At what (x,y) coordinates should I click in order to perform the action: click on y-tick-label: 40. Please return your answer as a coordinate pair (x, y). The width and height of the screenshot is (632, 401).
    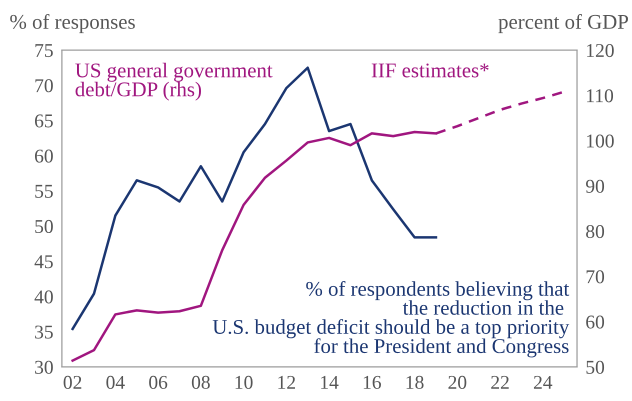
    Looking at the image, I should click on (43, 297).